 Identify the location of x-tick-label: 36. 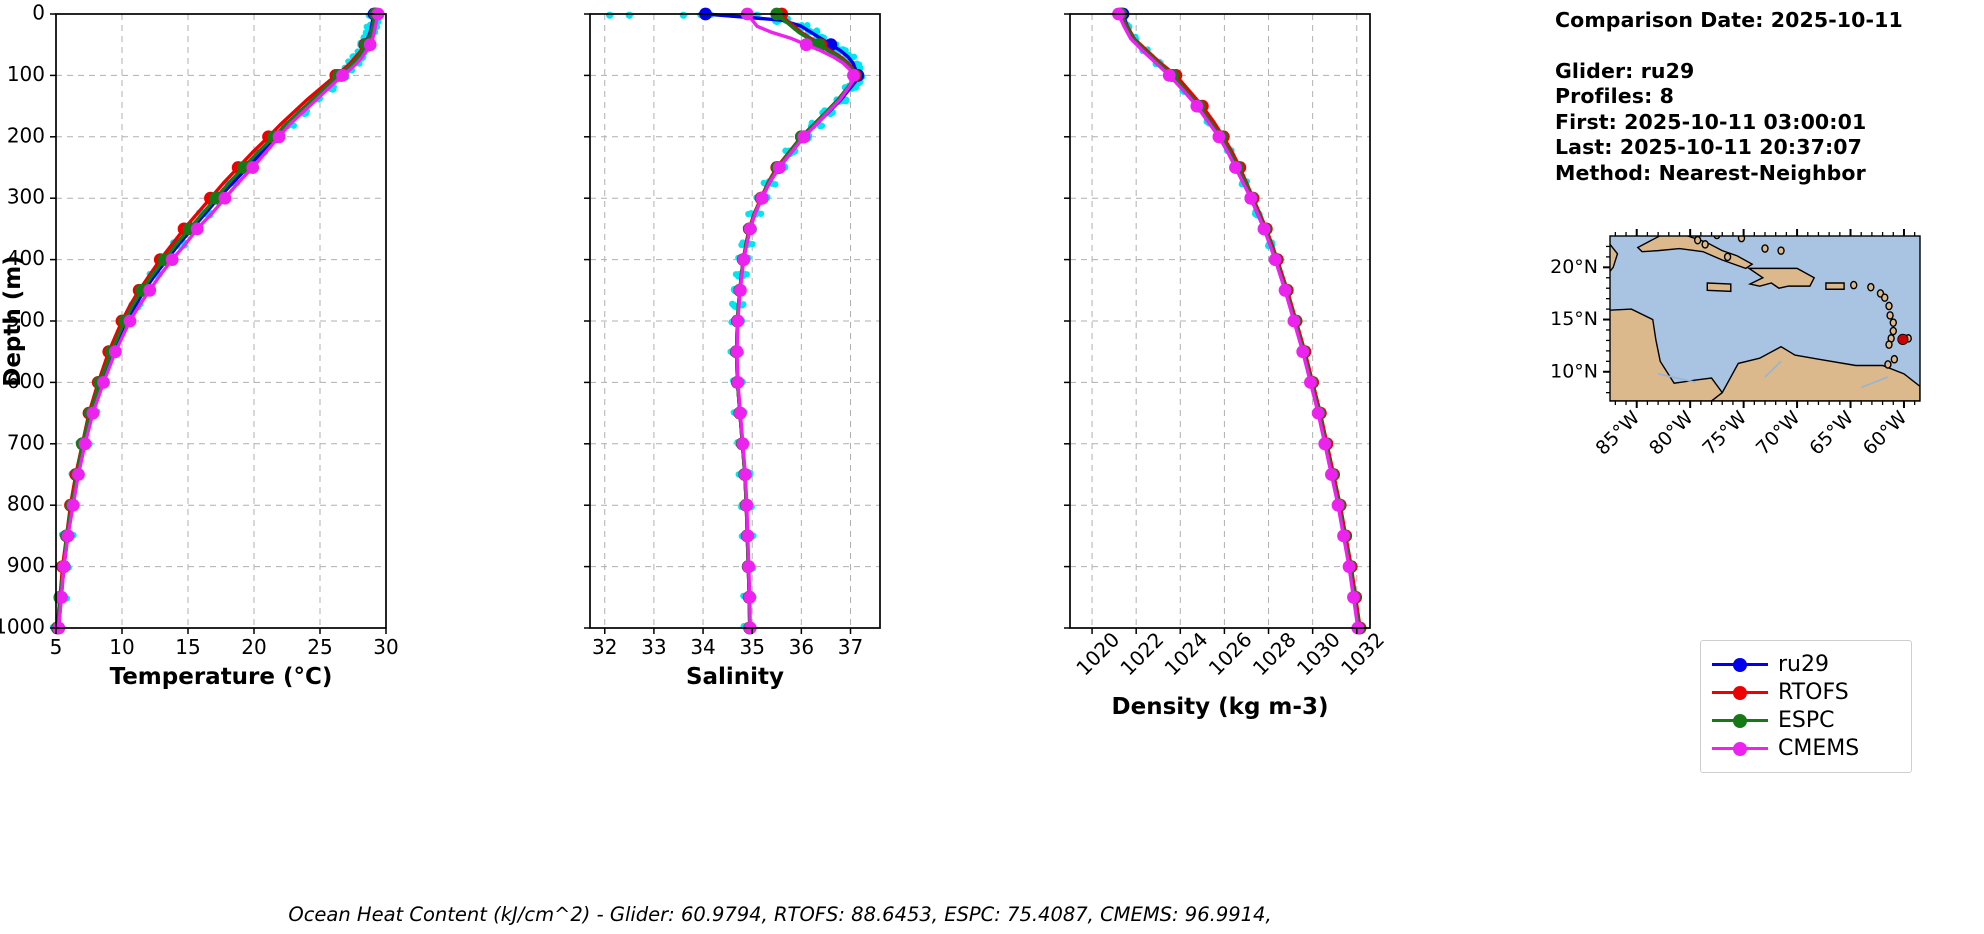
(801, 647).